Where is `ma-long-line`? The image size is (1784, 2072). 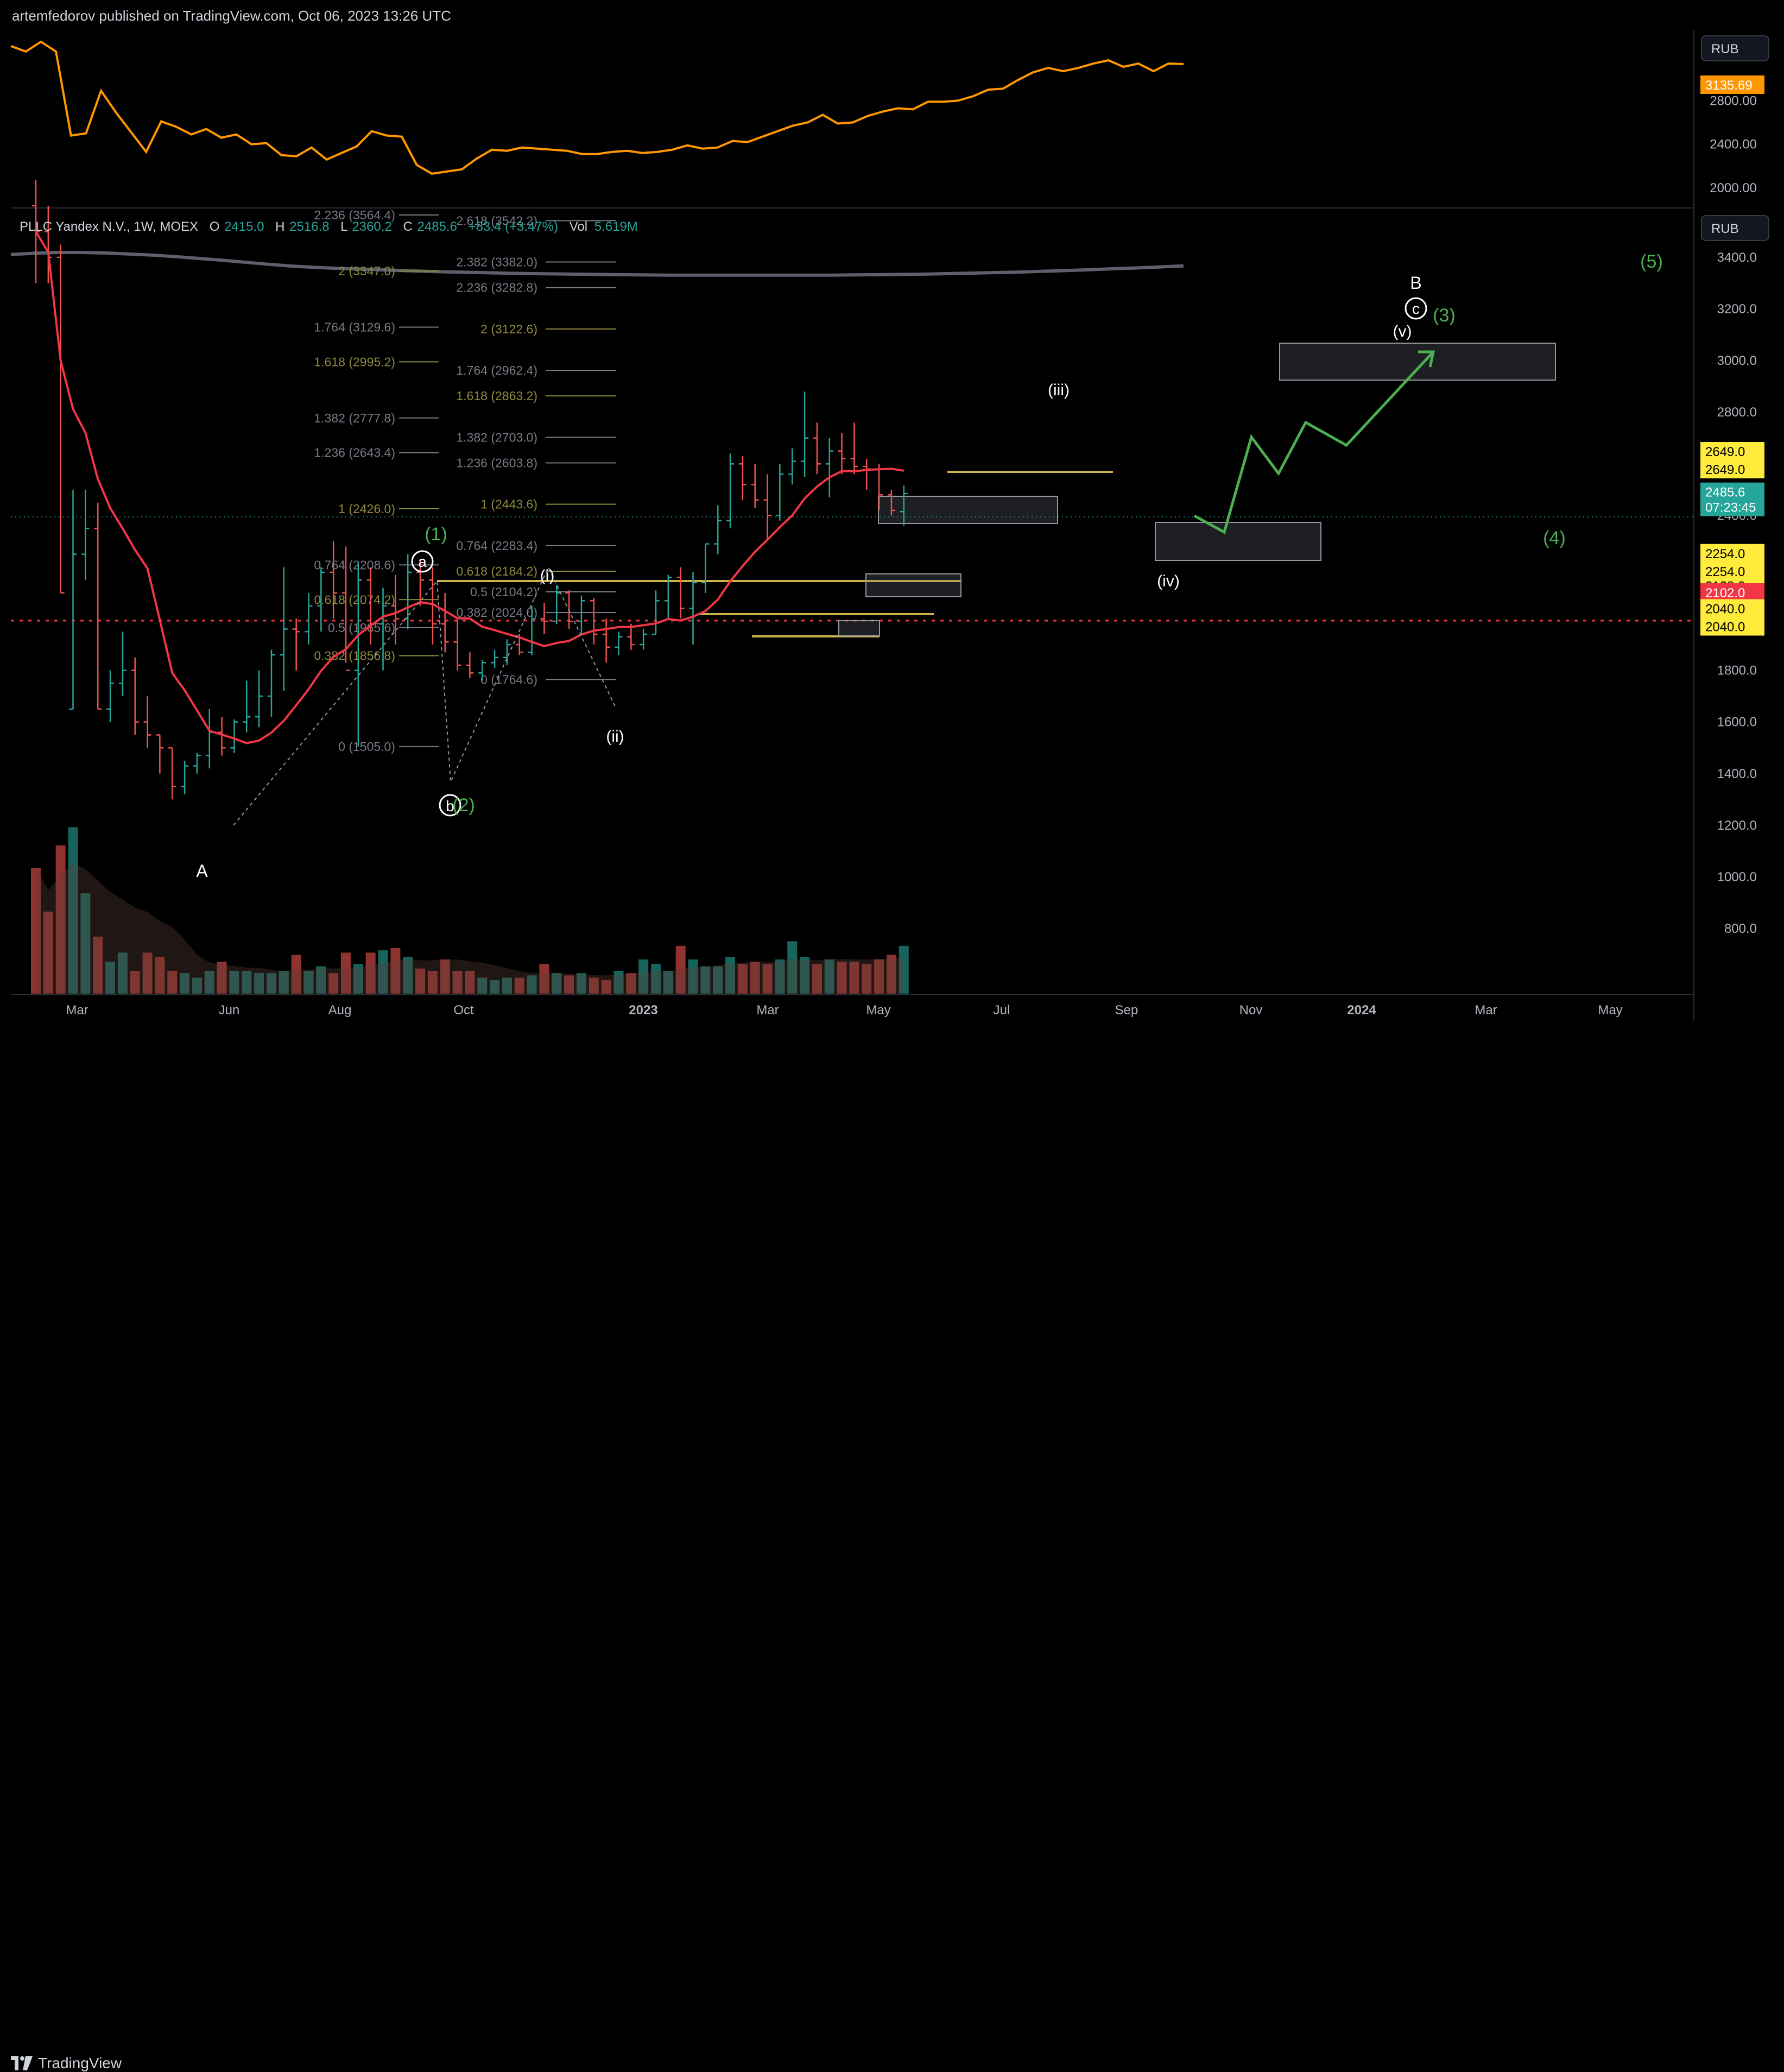
ma-long-line is located at coordinates (597, 263).